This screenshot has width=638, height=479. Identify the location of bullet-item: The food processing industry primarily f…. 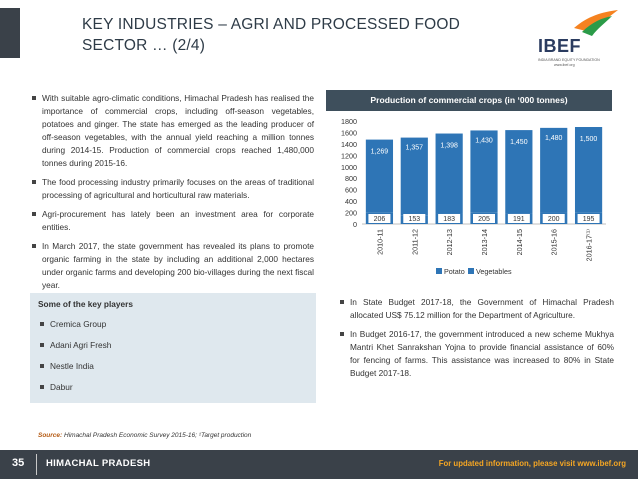
(173, 188).